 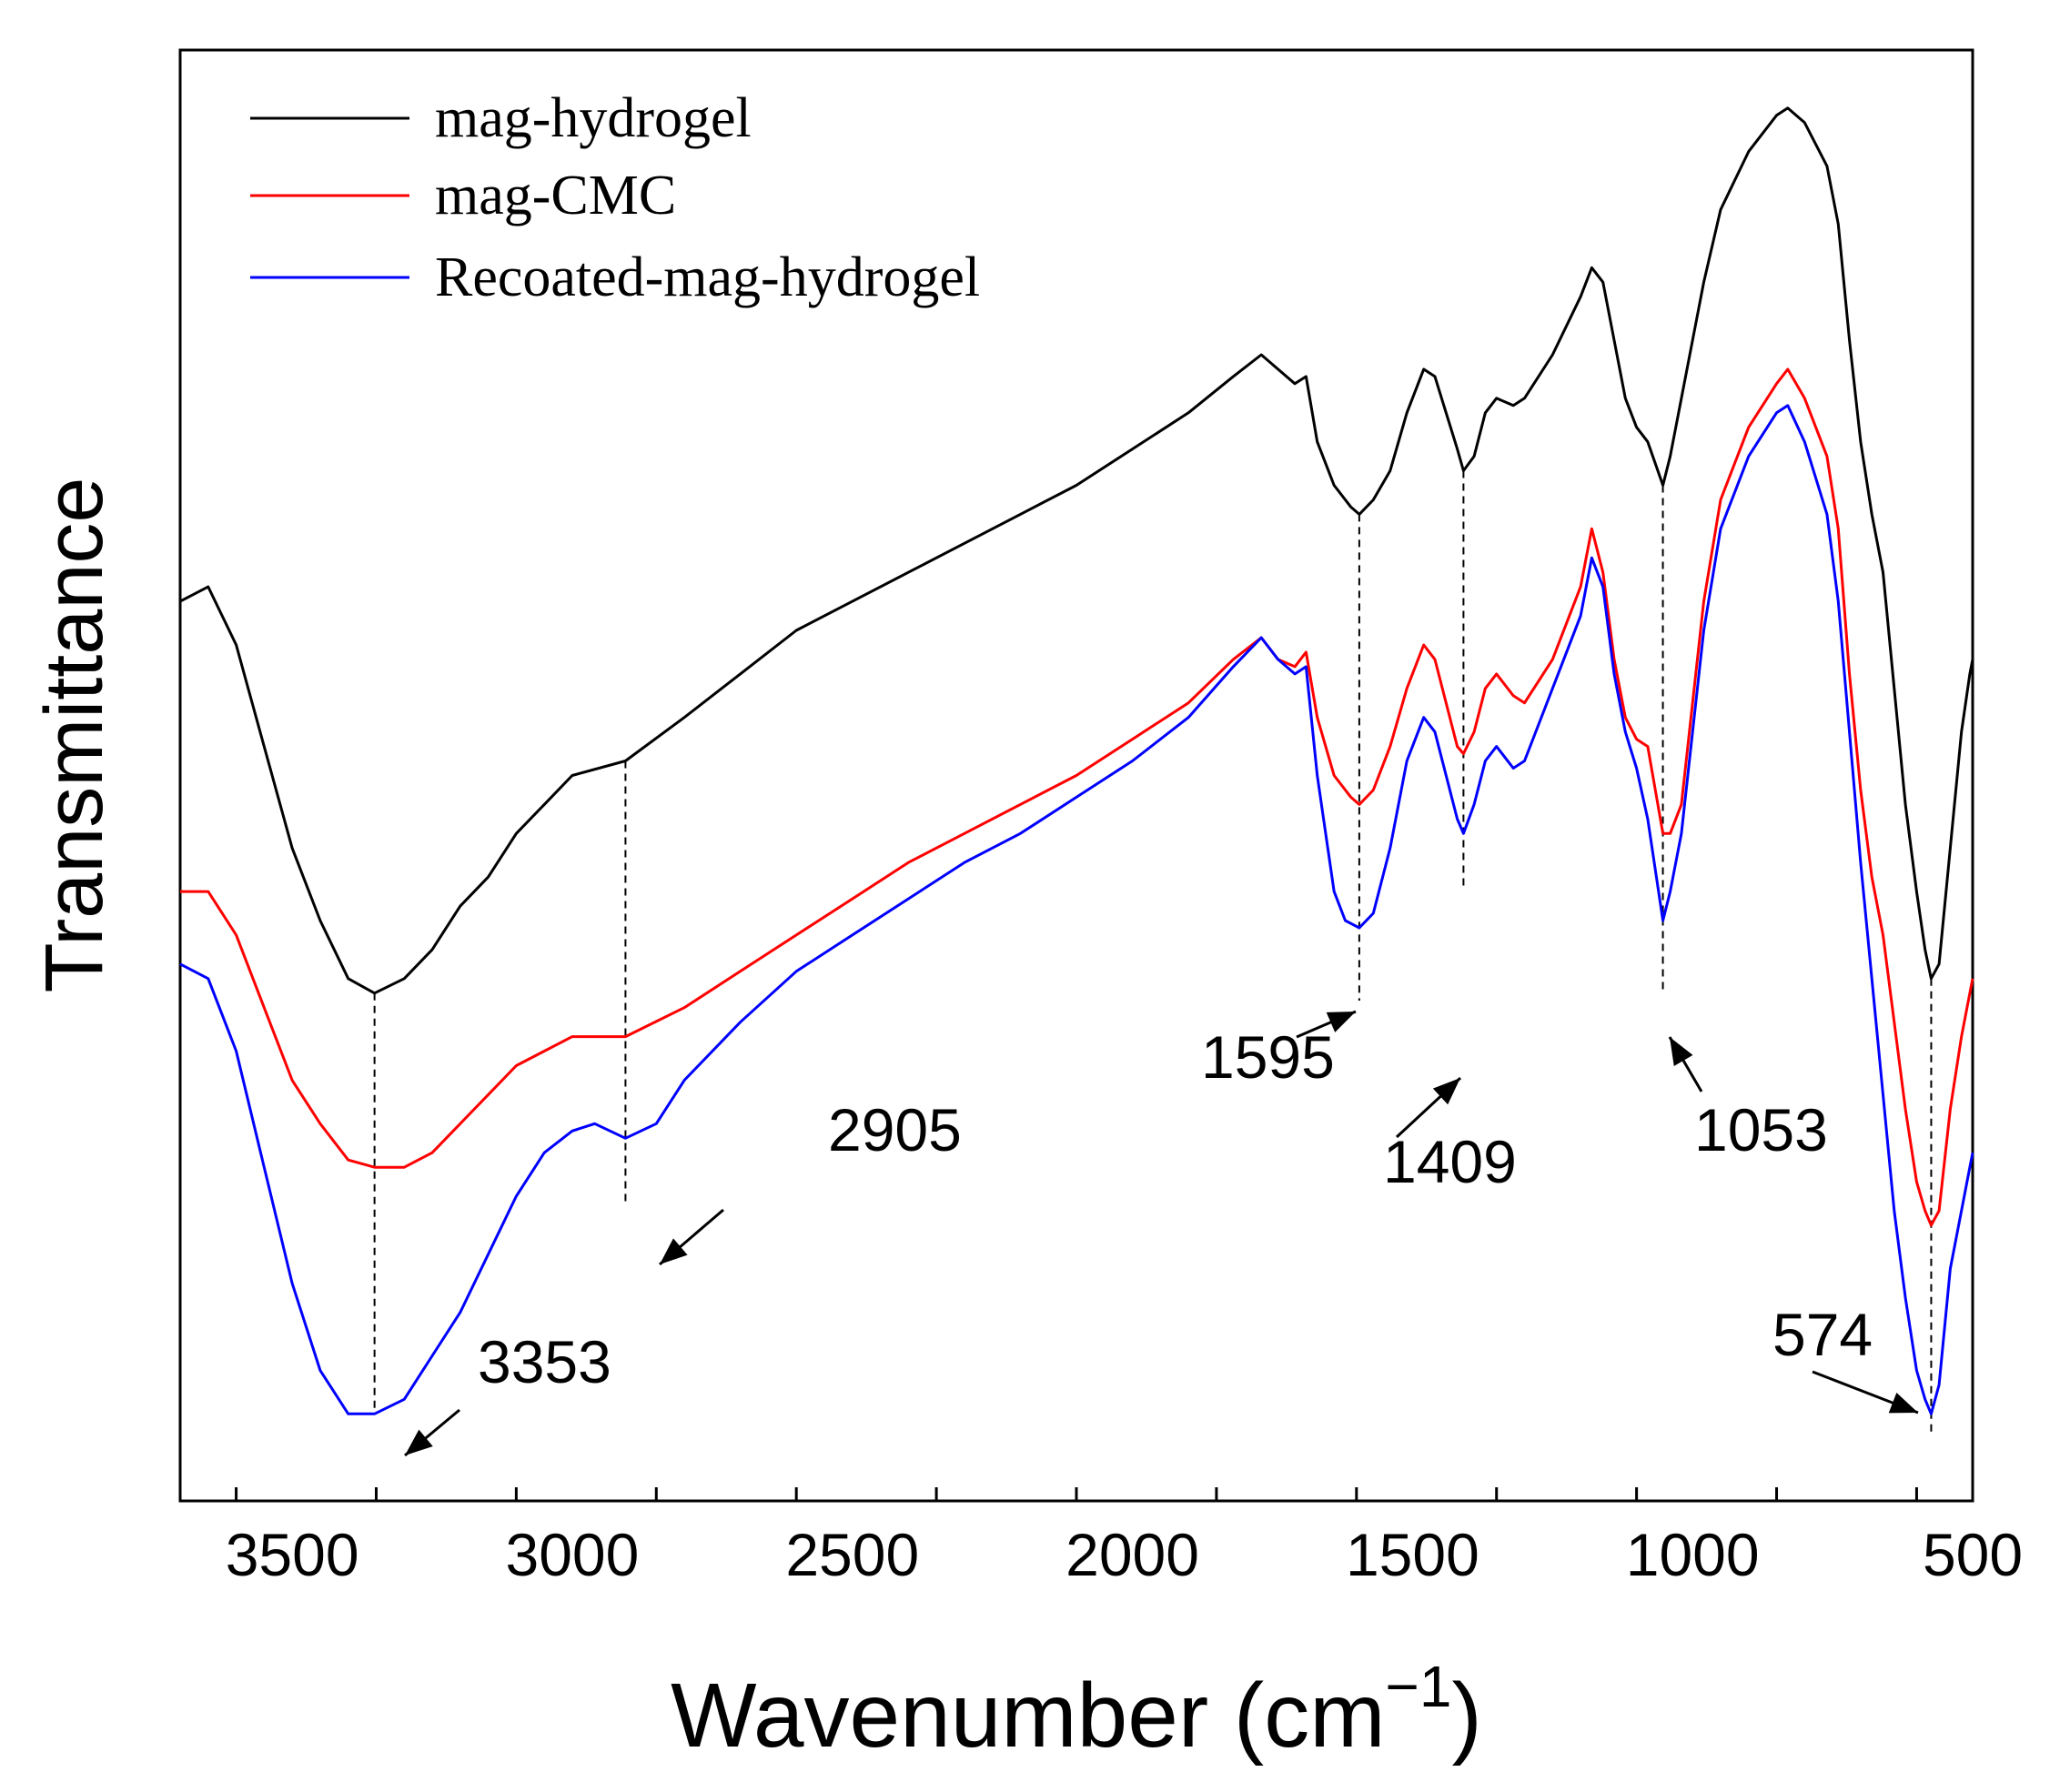 I want to click on x-tick-label: 2000, so click(x=1132, y=1555).